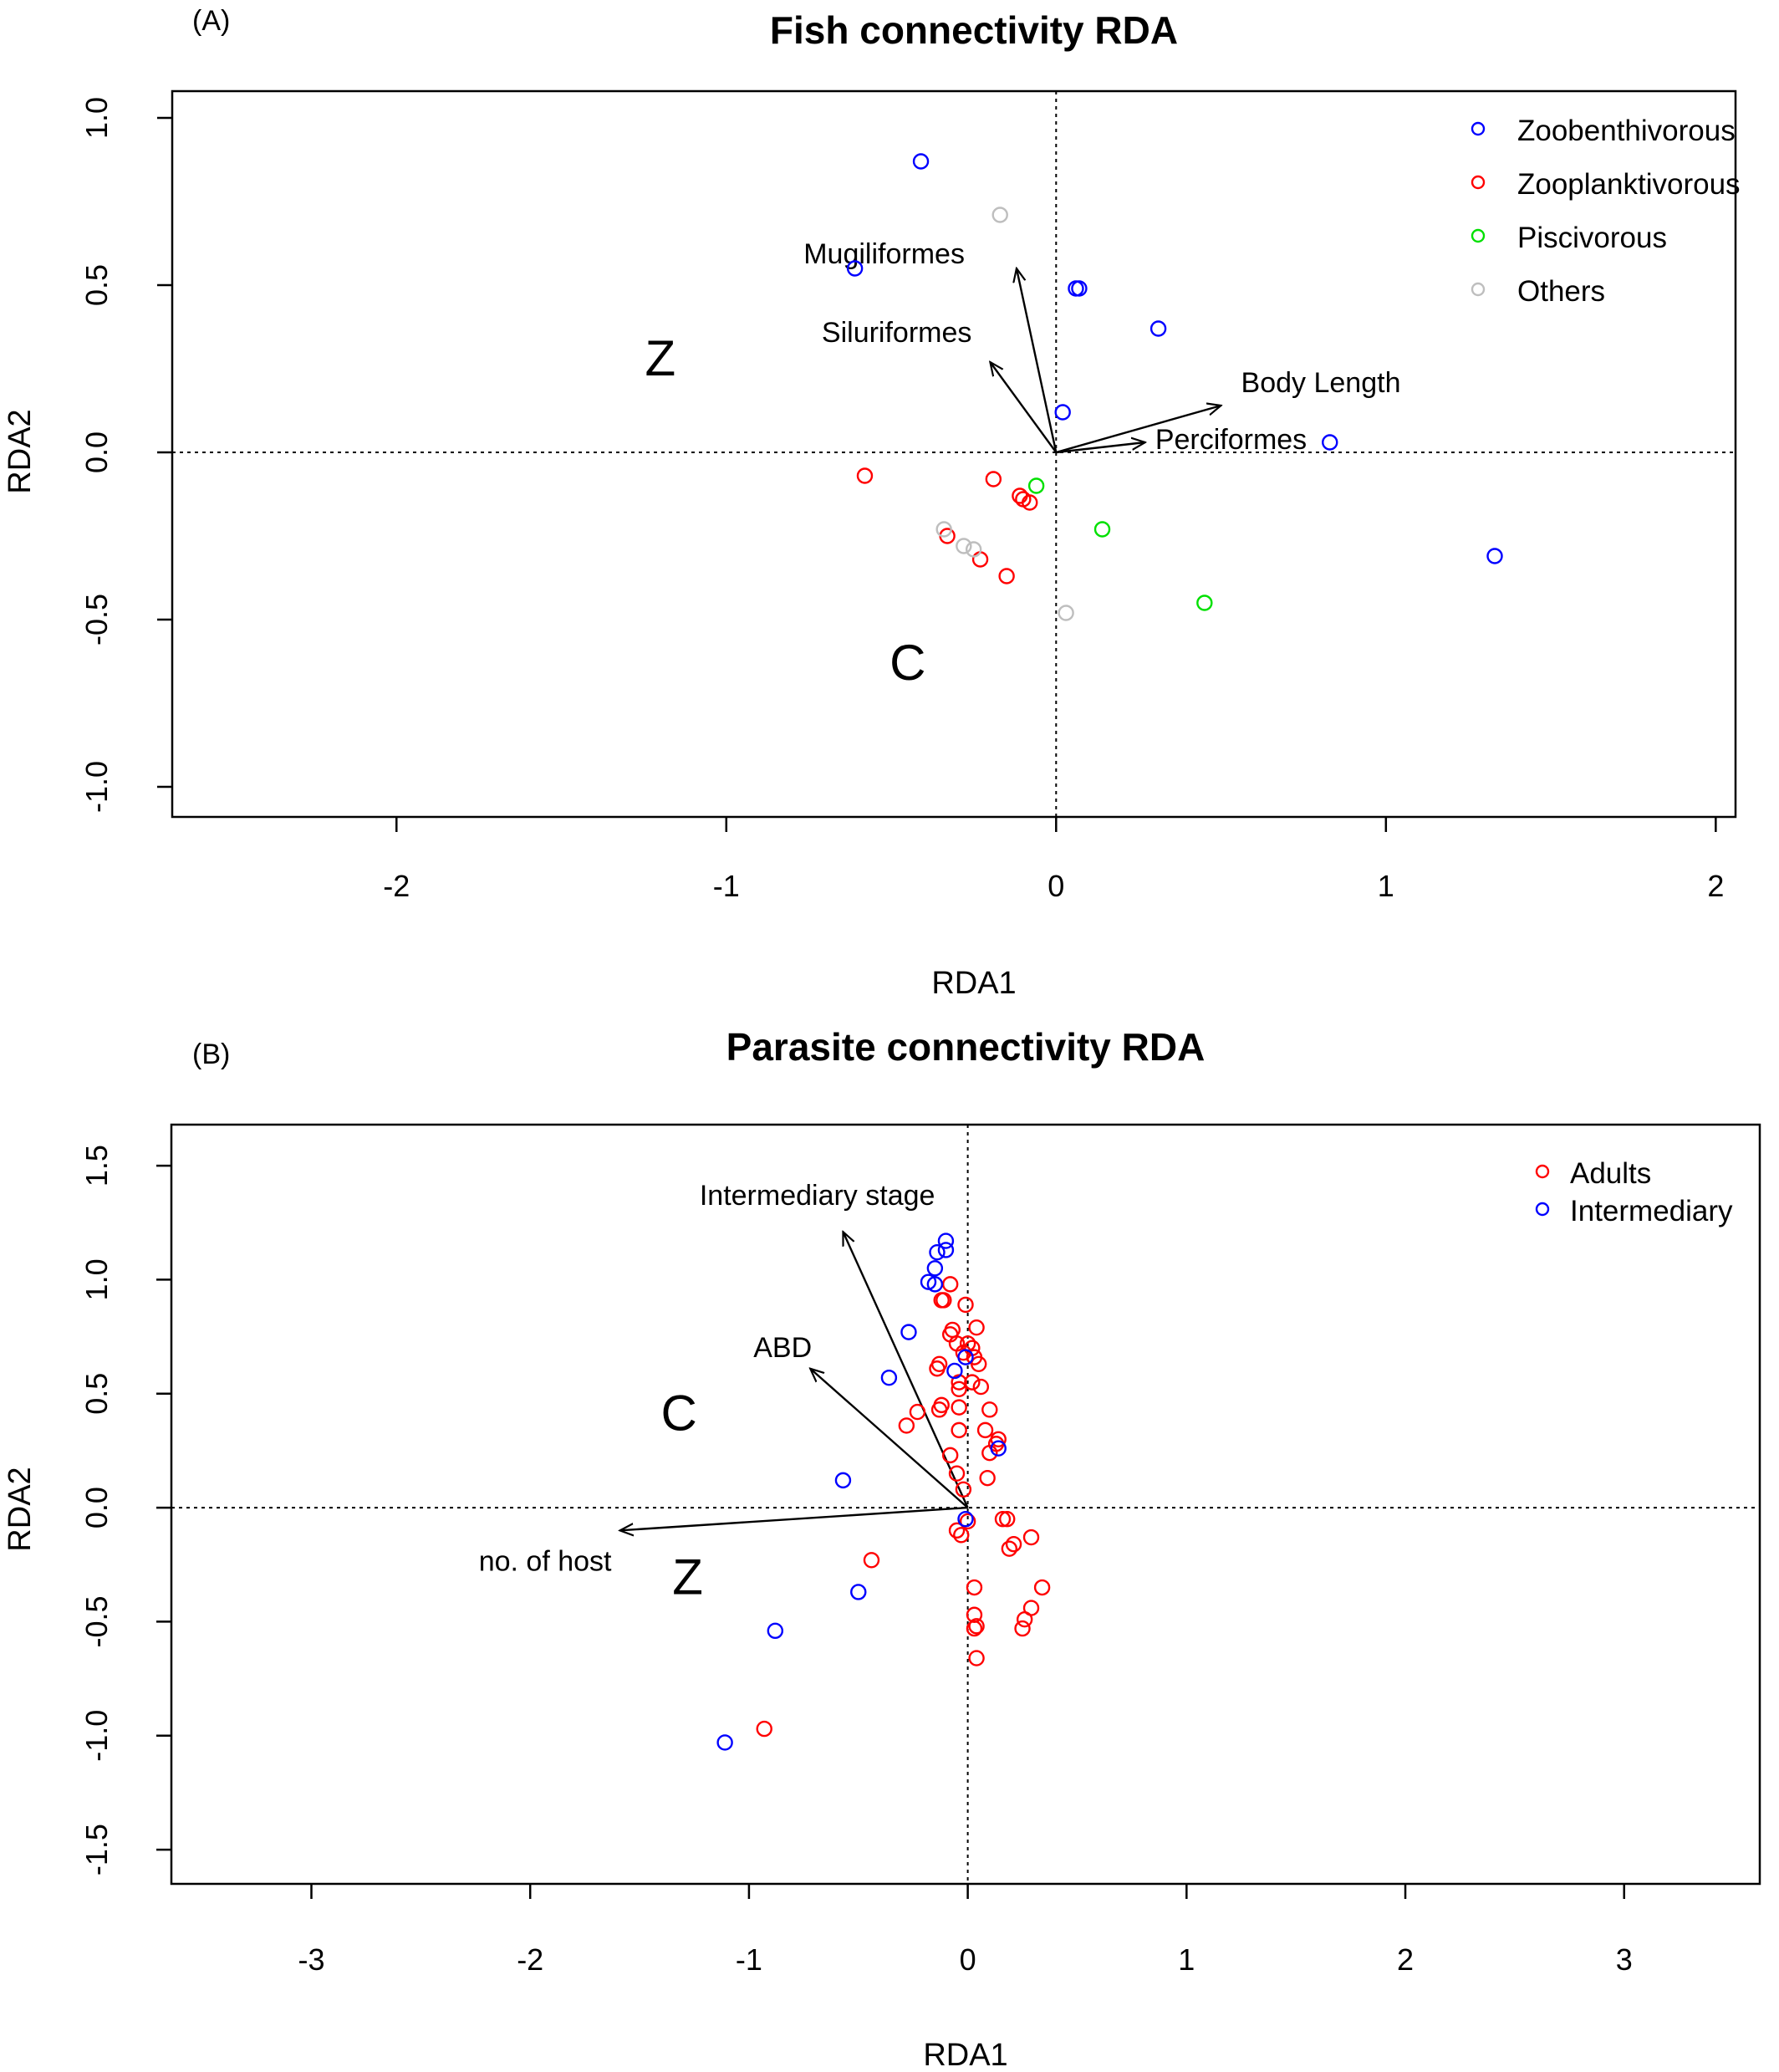  I want to click on x-axis-label-b: RDA1, so click(965, 2055).